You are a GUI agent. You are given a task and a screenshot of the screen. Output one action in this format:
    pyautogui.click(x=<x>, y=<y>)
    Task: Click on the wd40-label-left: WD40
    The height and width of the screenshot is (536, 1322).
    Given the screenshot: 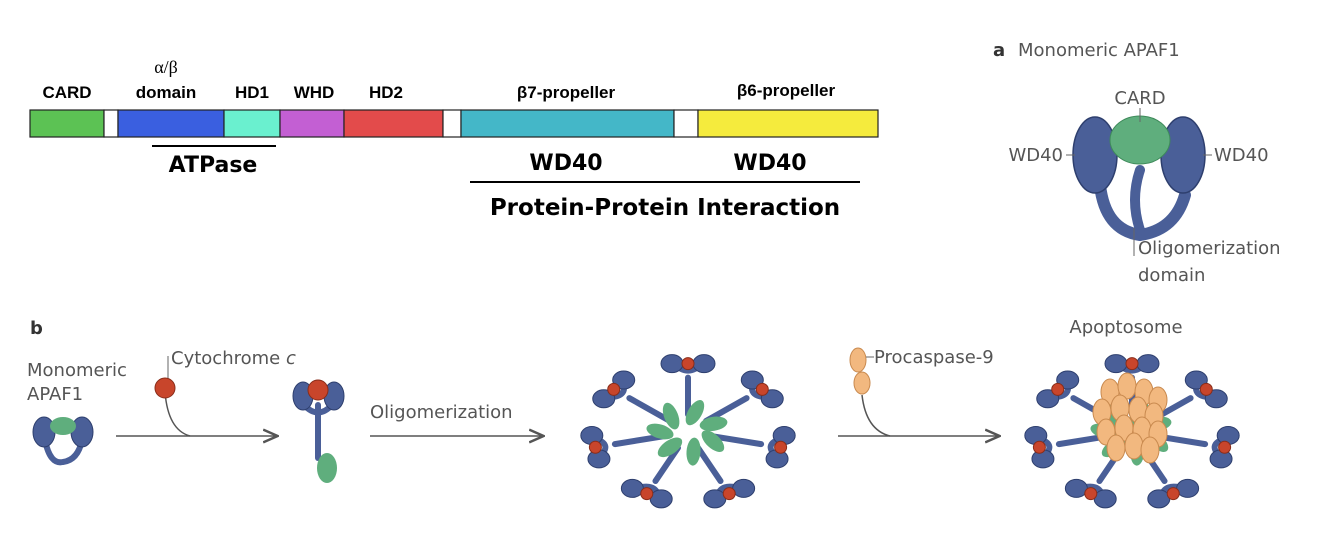 What is the action you would take?
    pyautogui.click(x=565, y=163)
    